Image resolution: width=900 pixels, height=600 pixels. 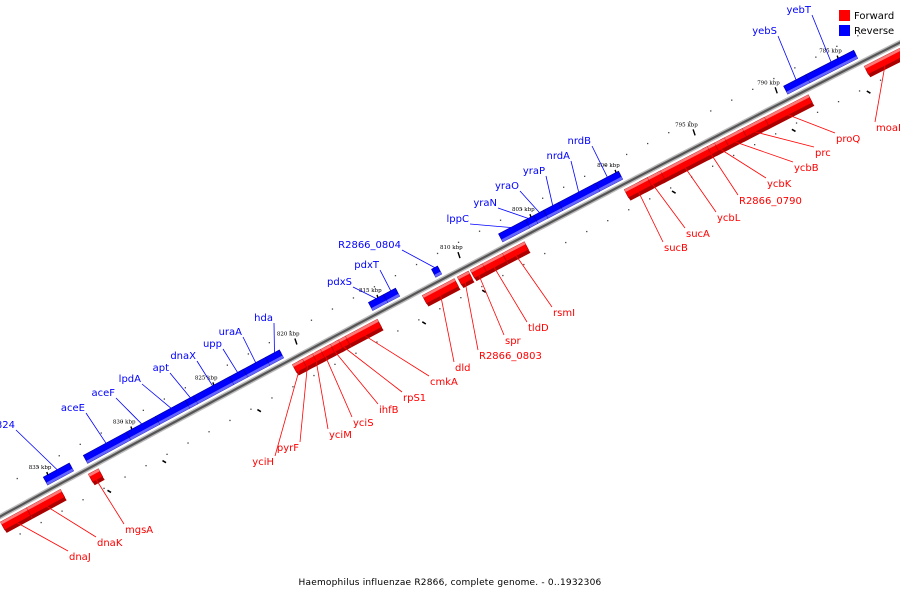 What do you see at coordinates (559, 156) in the screenshot?
I see `reverse-gene-3-label: nrdA` at bounding box center [559, 156].